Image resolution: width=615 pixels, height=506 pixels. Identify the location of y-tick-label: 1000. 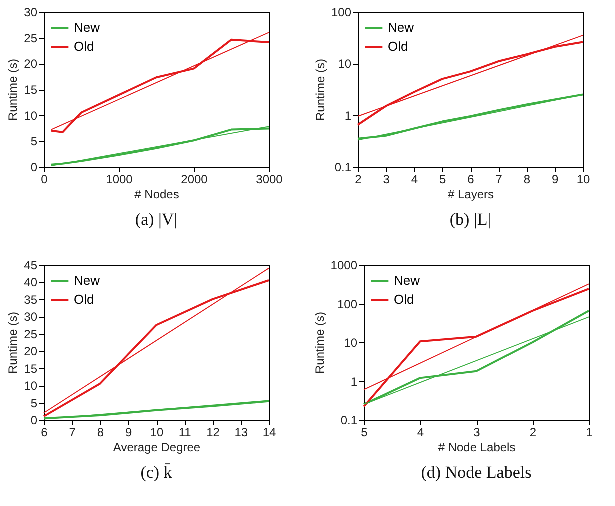
(344, 265).